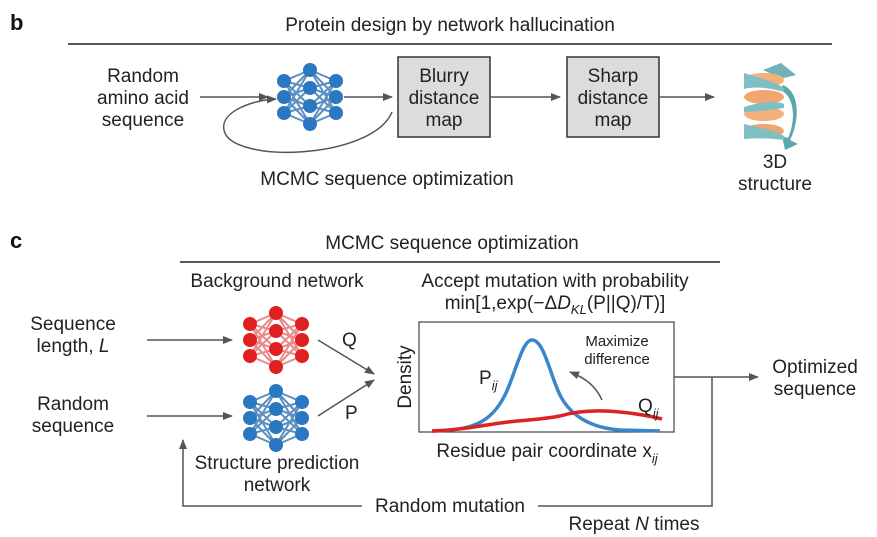  Describe the element at coordinates (16, 22) in the screenshot. I see `panel-b-label: b` at that location.